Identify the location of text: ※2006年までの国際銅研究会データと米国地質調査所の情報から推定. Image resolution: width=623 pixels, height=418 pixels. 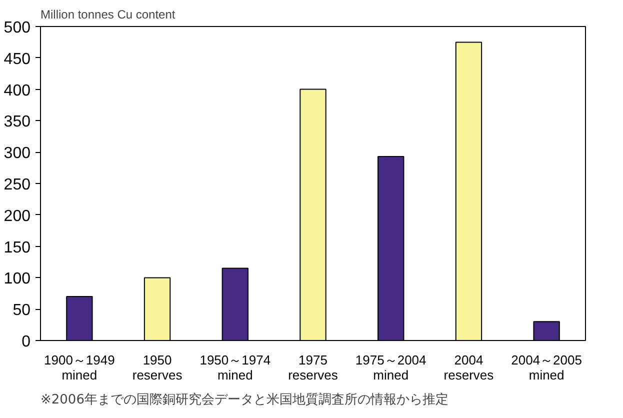
(244, 400).